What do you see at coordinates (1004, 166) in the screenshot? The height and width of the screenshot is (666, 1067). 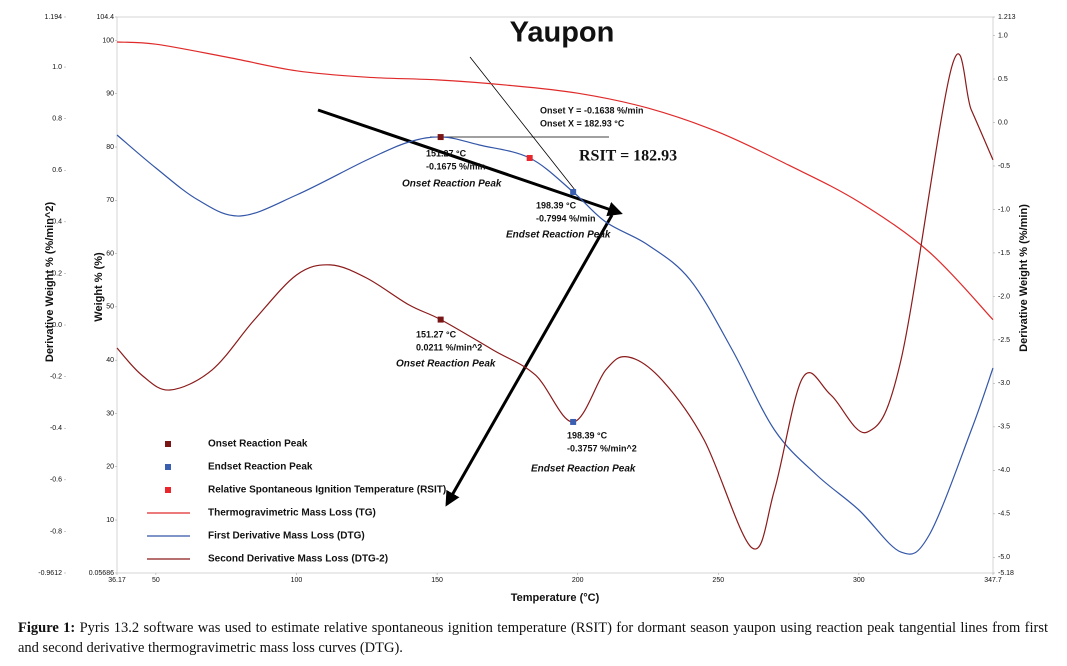 I see `y-tick-label: -0.5` at bounding box center [1004, 166].